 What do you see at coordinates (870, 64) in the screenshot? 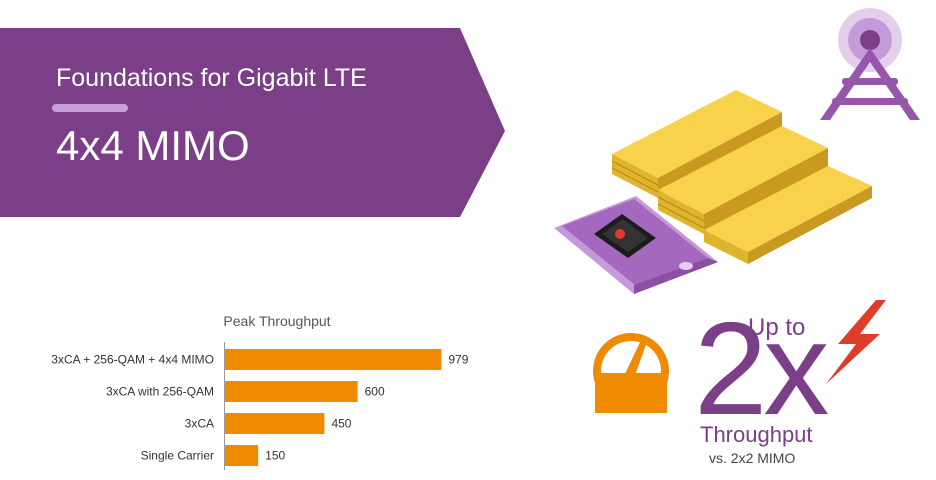
I see `cell-tower-icon` at bounding box center [870, 64].